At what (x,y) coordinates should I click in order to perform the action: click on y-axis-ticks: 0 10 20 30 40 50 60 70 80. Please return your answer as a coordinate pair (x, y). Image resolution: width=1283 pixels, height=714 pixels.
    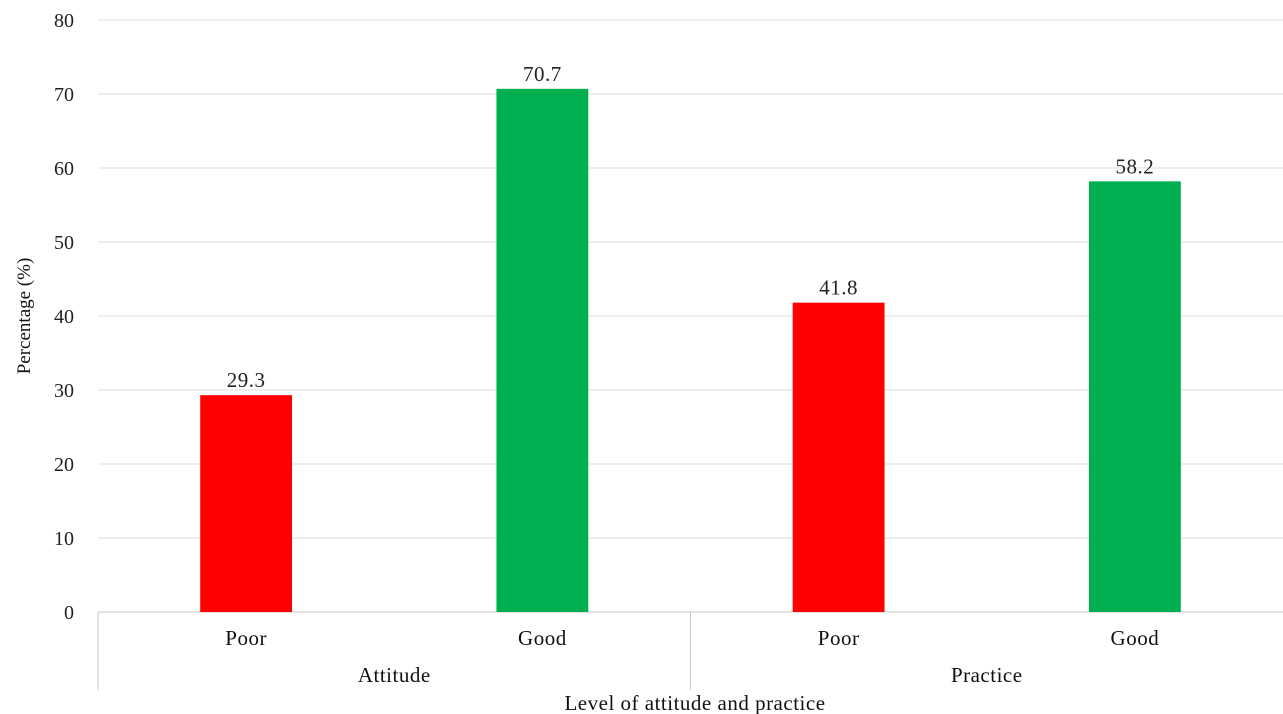
    Looking at the image, I should click on (64, 317).